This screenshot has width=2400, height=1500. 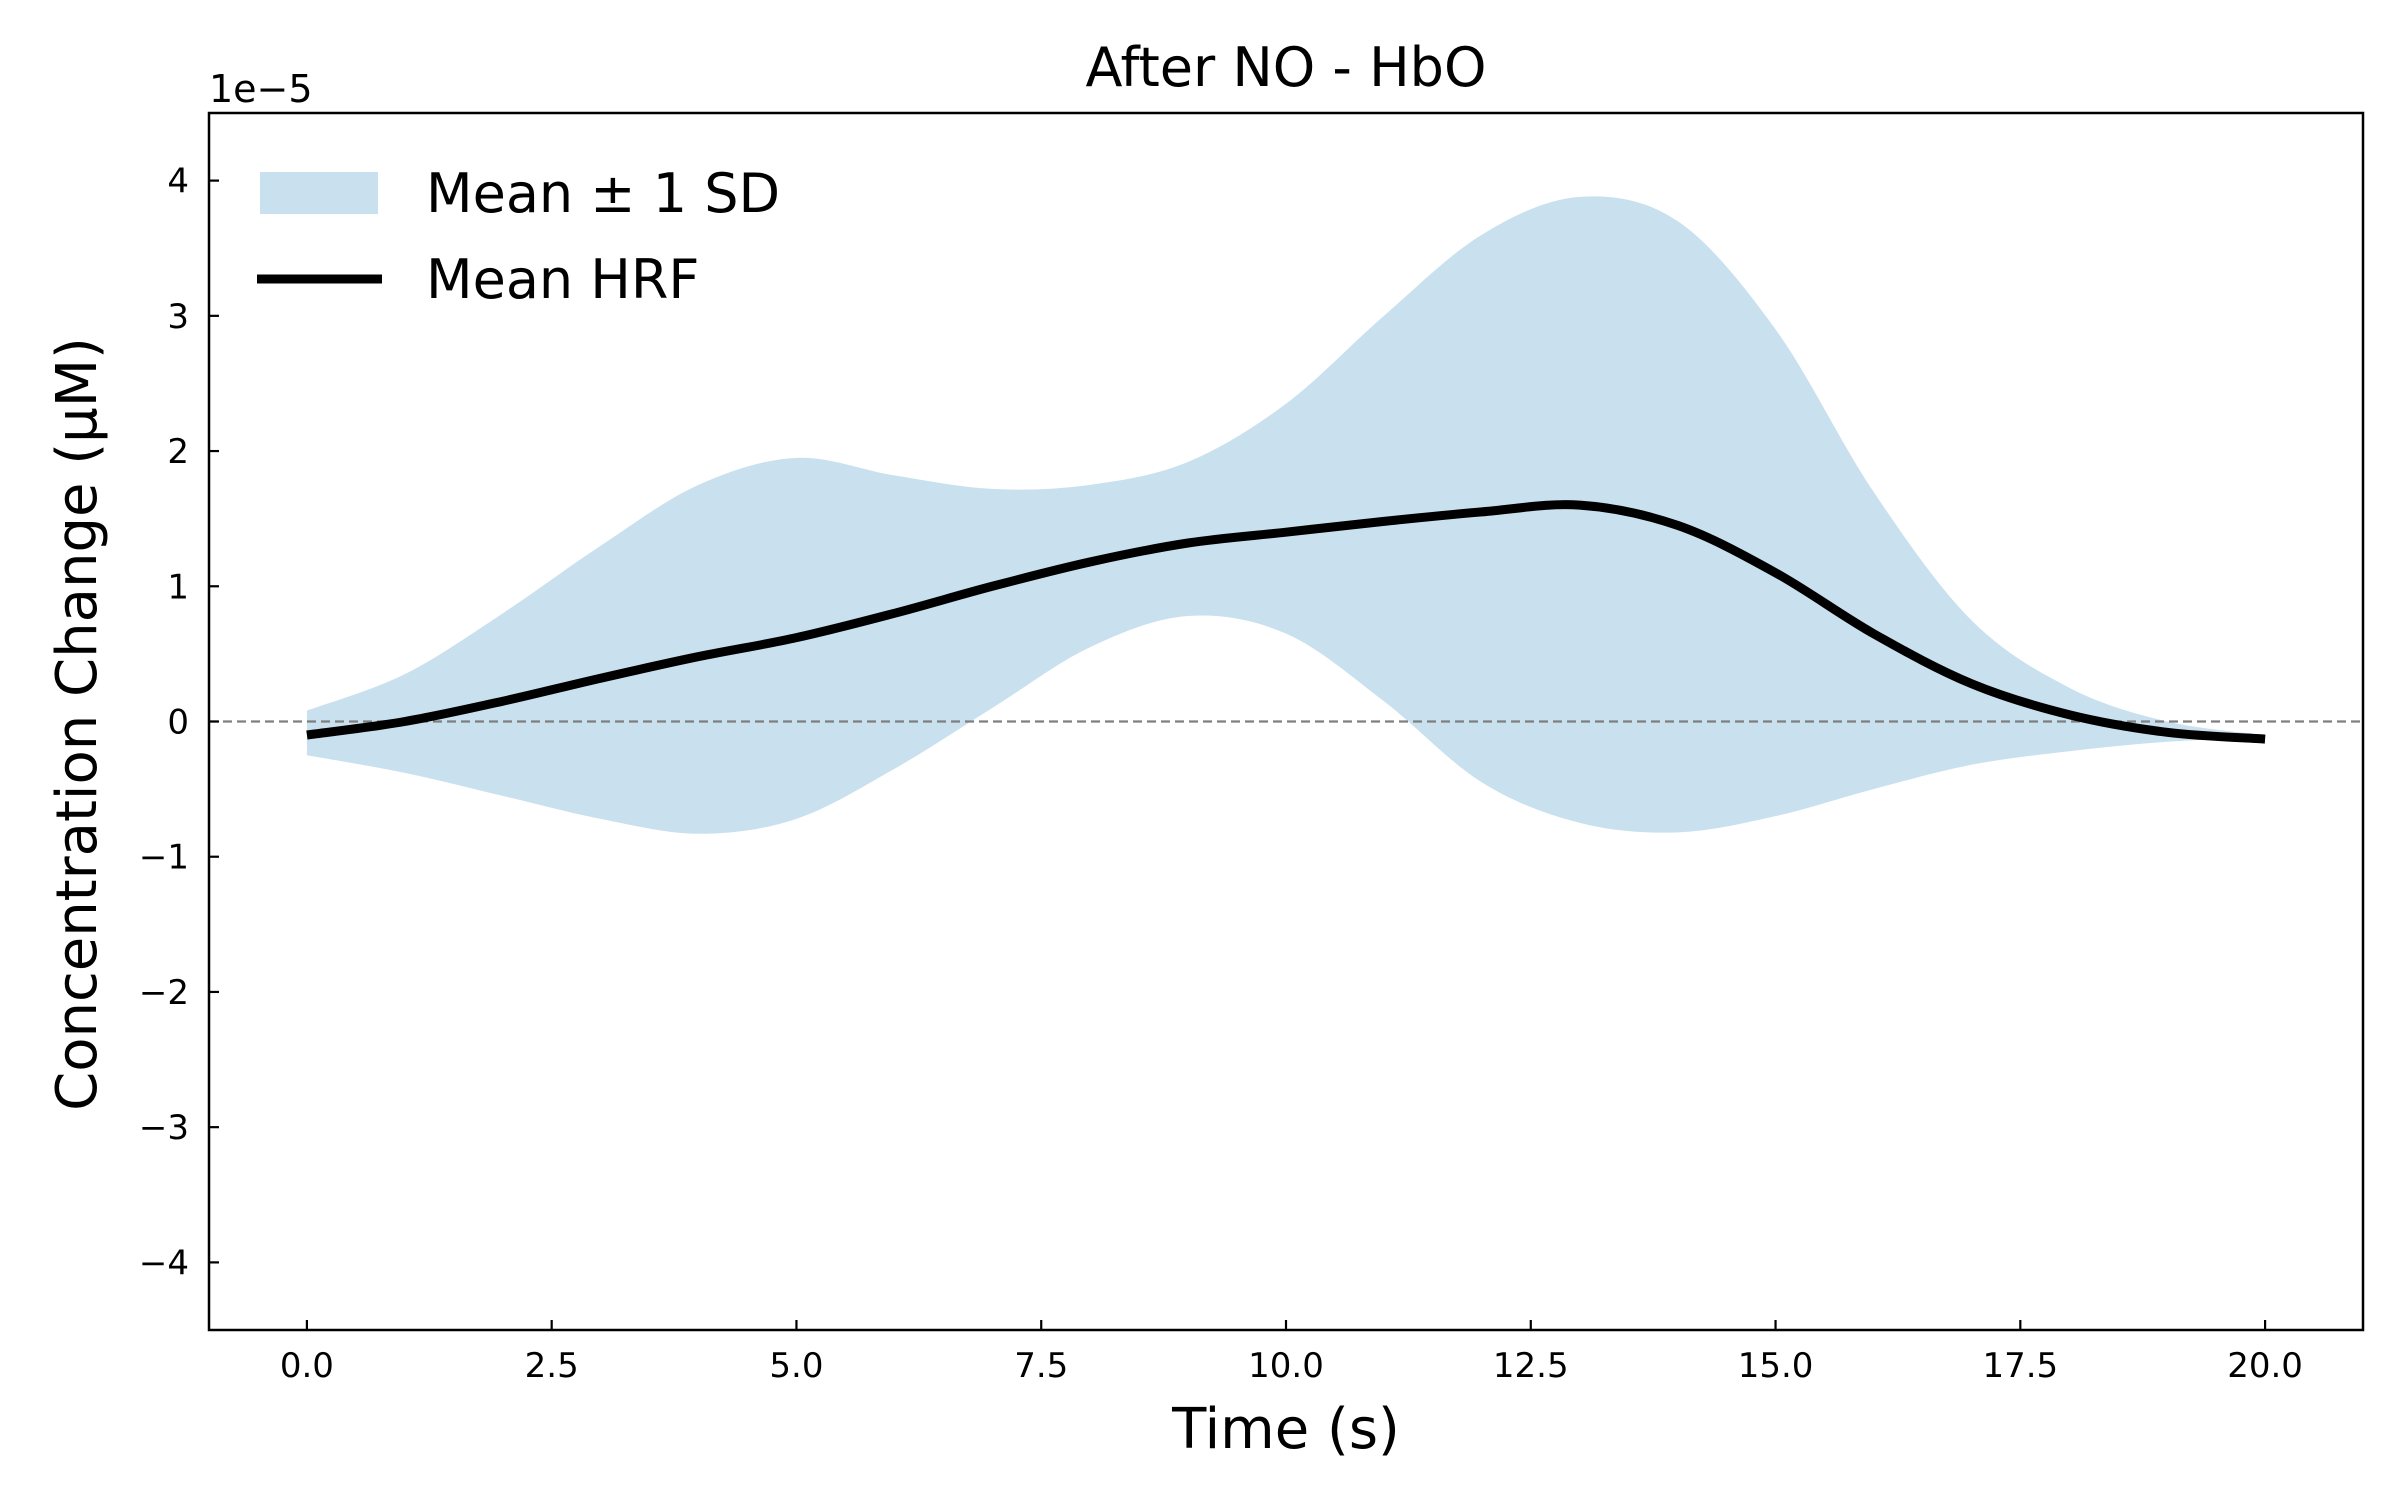 I want to click on y-tick-label: 3, so click(x=178, y=317).